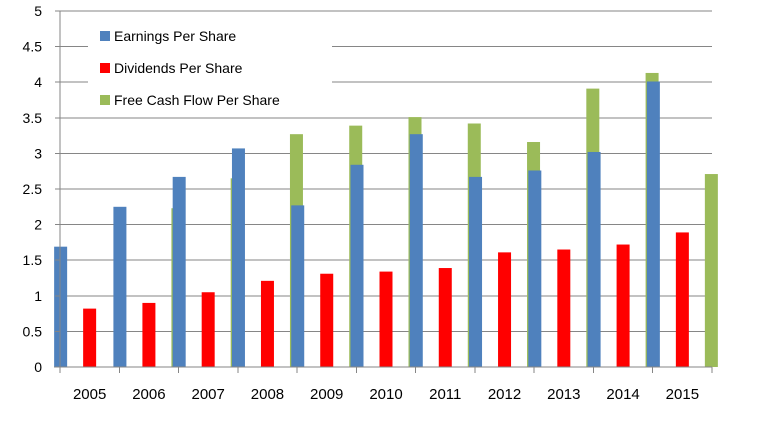  What do you see at coordinates (38, 153) in the screenshot?
I see `y-tick-label: 3` at bounding box center [38, 153].